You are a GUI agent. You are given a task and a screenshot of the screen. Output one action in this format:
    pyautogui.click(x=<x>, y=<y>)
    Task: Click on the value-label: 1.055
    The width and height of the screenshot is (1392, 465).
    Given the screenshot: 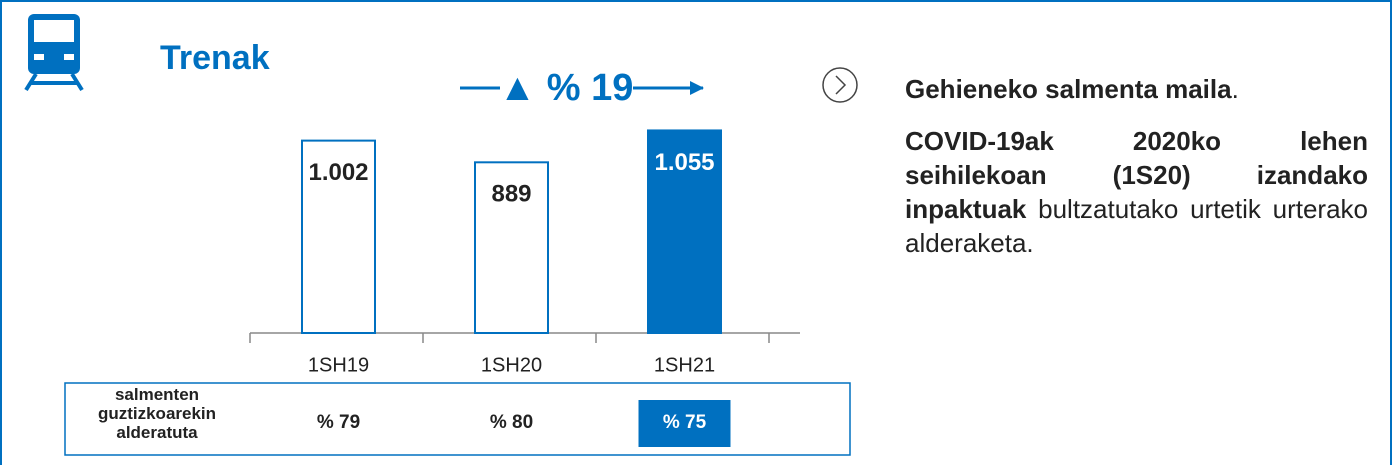 What is the action you would take?
    pyautogui.click(x=684, y=162)
    